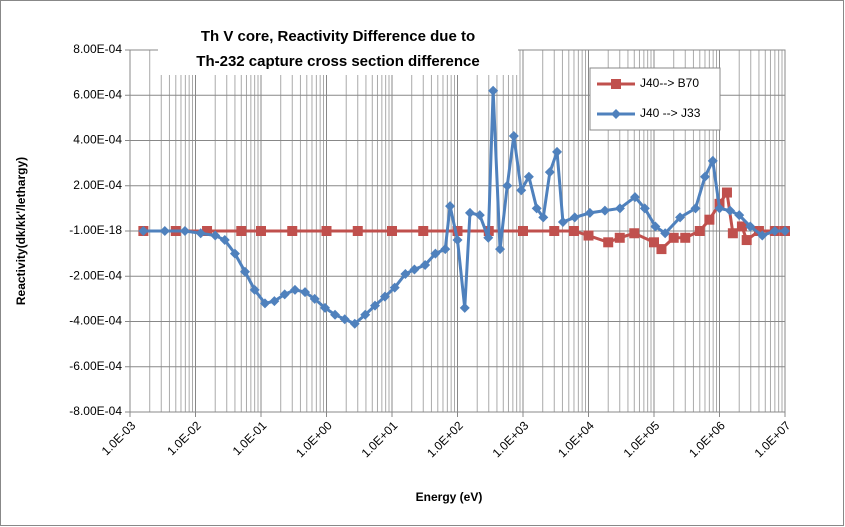  Describe the element at coordinates (95, 366) in the screenshot. I see `y-tick-label: -6.00E-04` at that location.